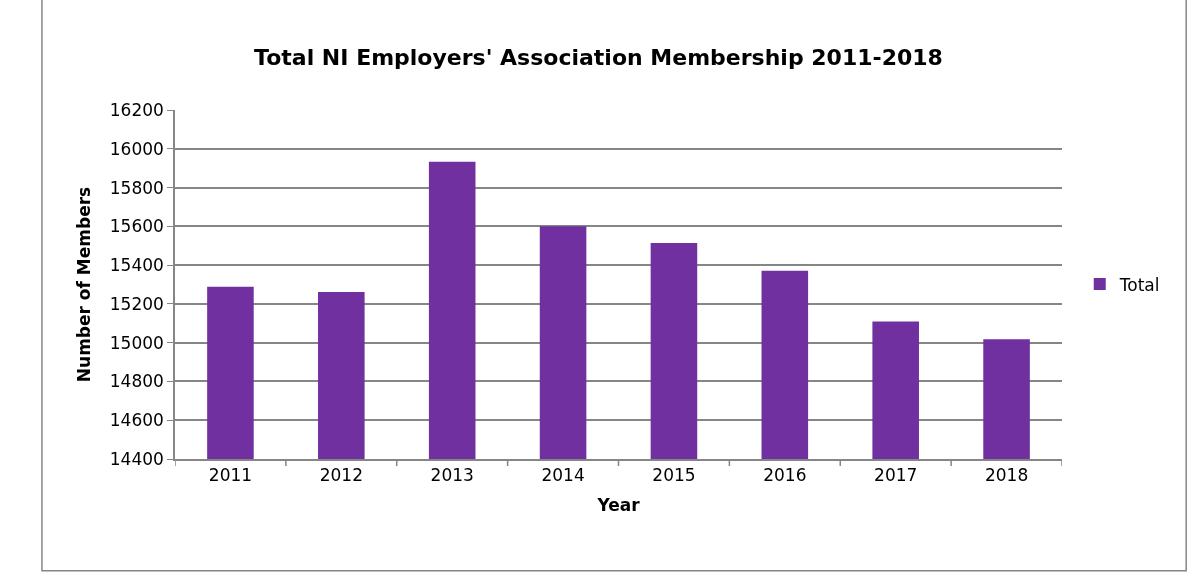 The image size is (1197, 572). Describe the element at coordinates (136, 303) in the screenshot. I see `y-tick-label: 15200` at that location.